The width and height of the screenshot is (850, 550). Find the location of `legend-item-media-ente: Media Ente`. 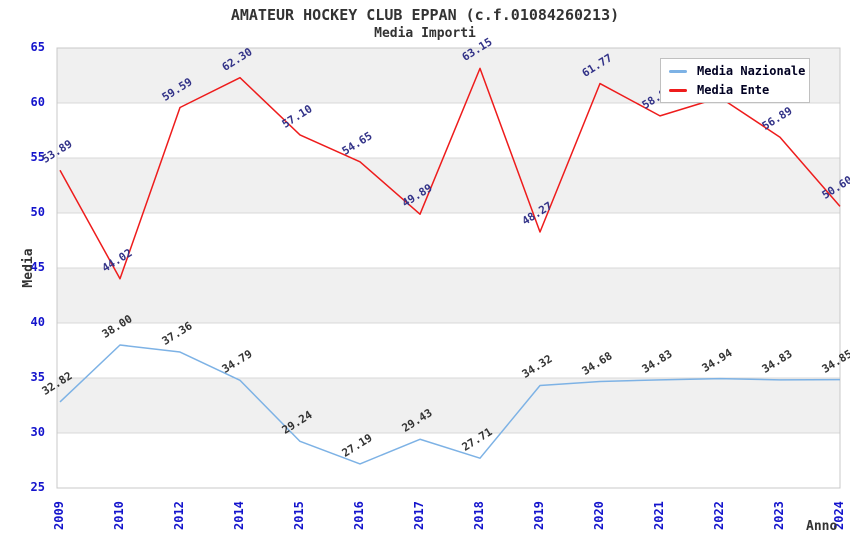

legend-item-media-ente: Media Ente is located at coordinates (735, 90).